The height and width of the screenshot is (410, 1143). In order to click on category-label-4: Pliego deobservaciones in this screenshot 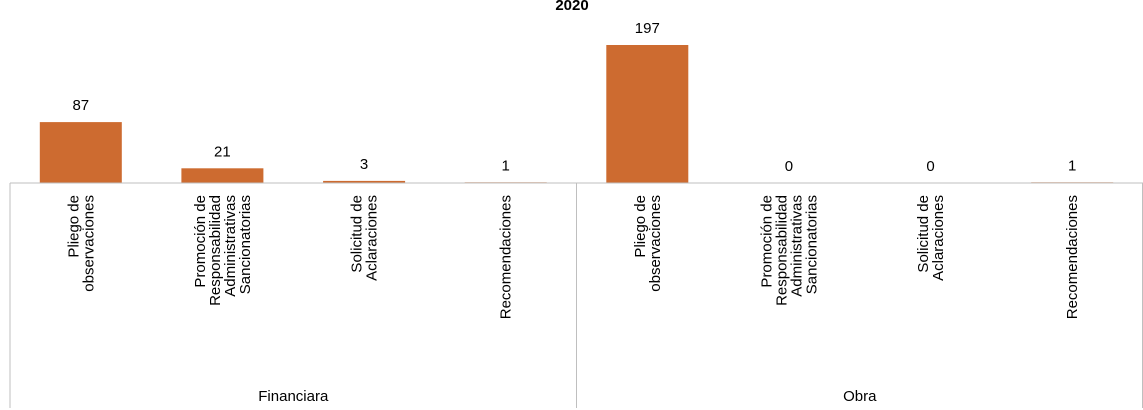, I will do `click(648, 243)`.